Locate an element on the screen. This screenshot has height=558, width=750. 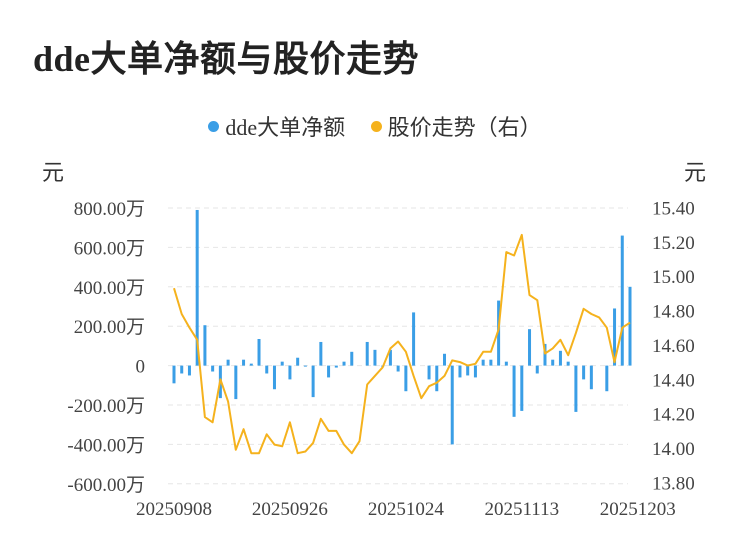
right-axis-tick-label: 15.00 is located at coordinates (673, 277).